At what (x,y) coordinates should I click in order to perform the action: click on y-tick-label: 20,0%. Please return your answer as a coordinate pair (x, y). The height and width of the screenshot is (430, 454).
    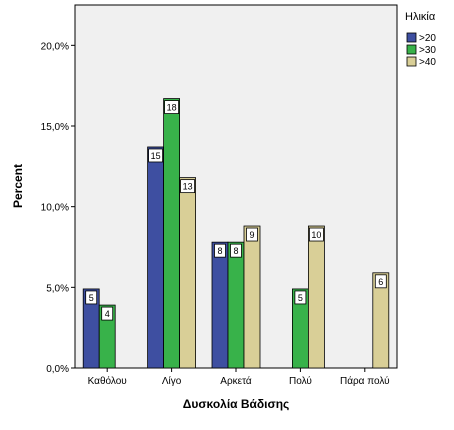
    Looking at the image, I should click on (55, 46).